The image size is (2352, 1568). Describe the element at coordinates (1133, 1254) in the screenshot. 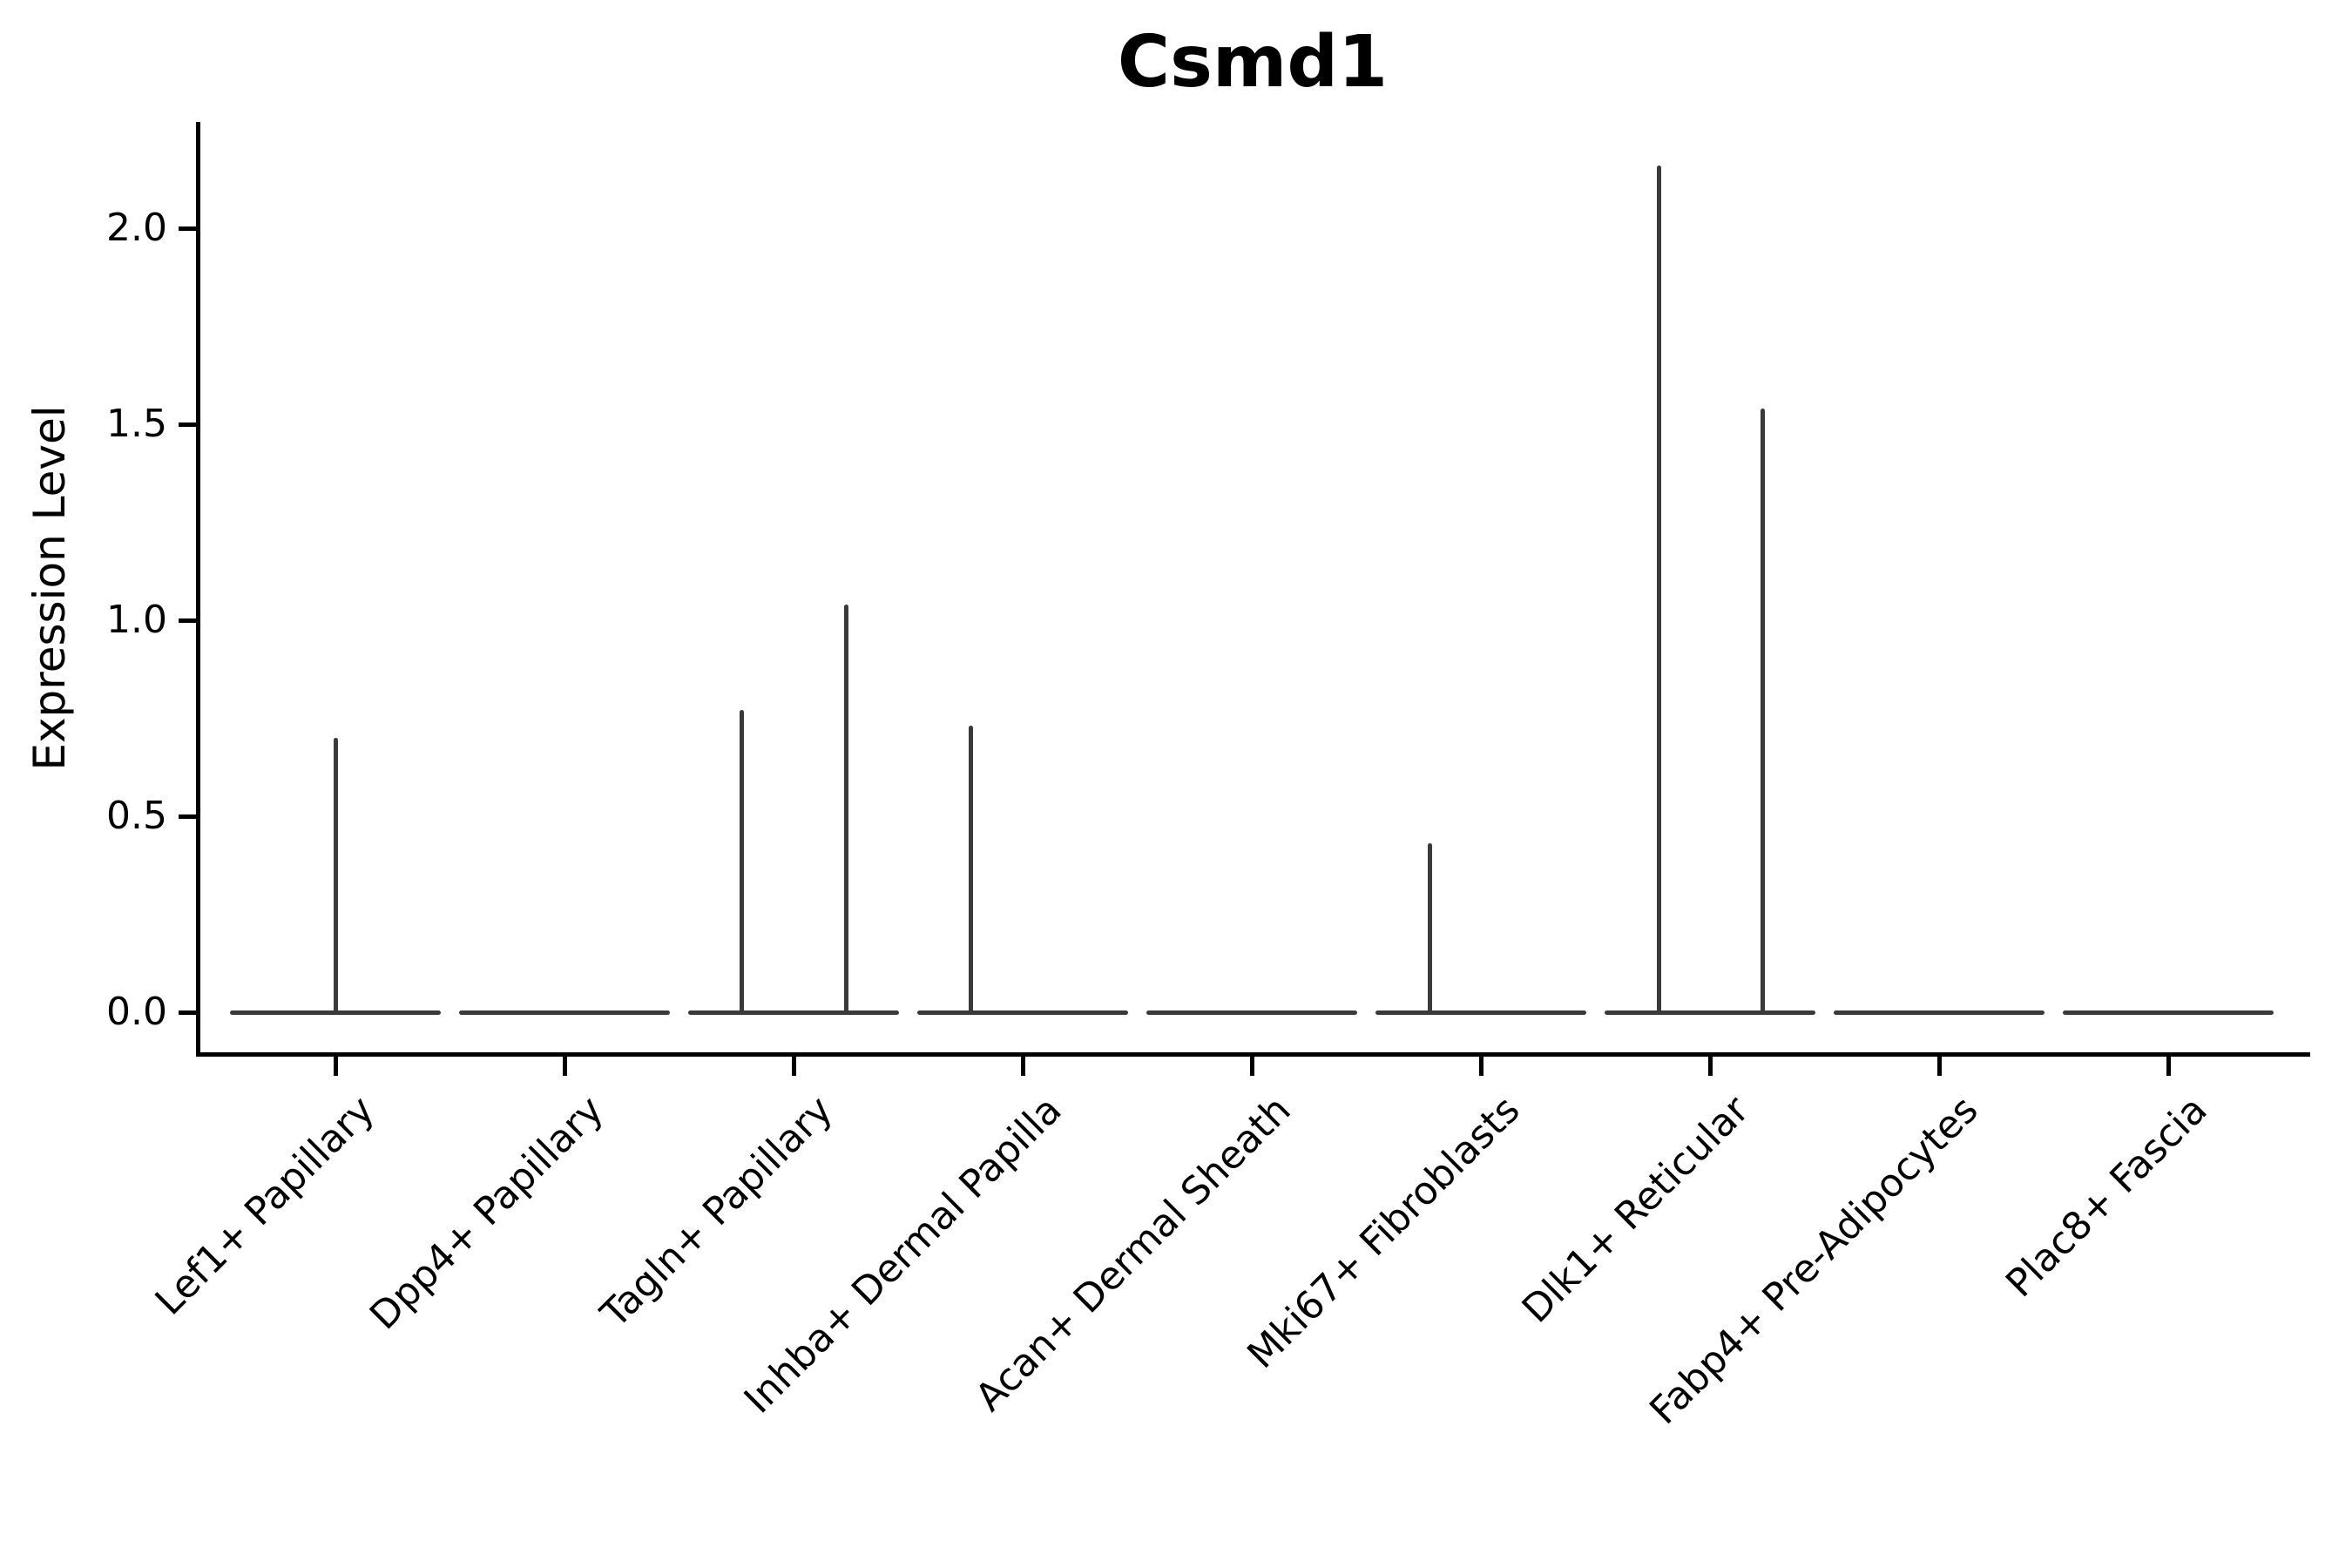

I see `x-tick-label: Acan+ Dermal Sheath` at that location.